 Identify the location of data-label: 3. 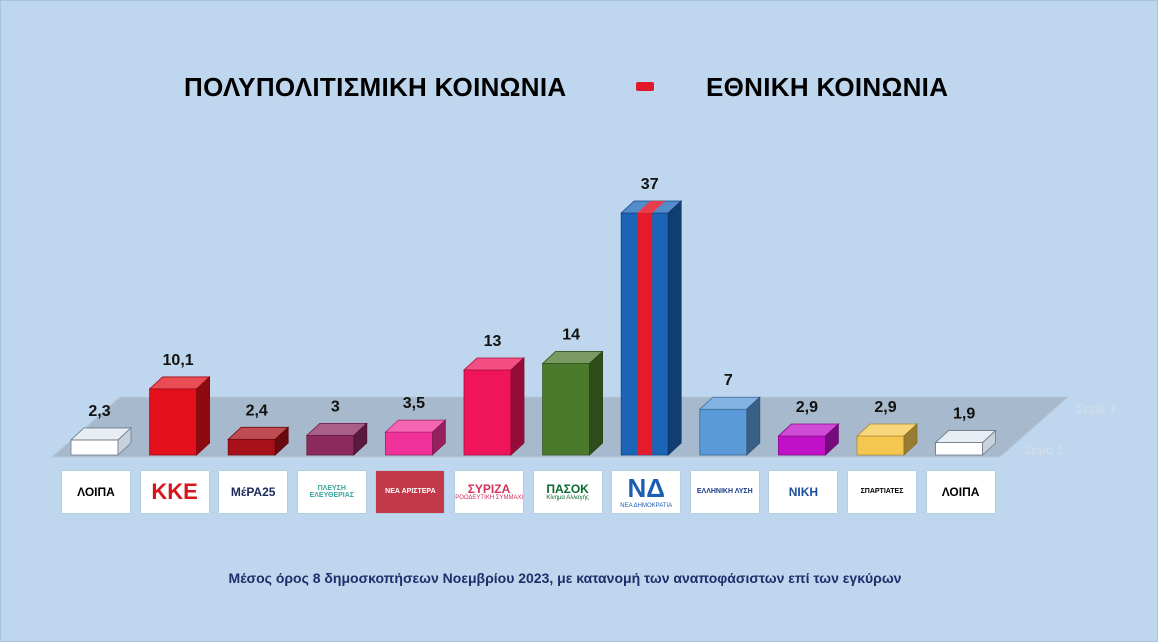
(335, 406).